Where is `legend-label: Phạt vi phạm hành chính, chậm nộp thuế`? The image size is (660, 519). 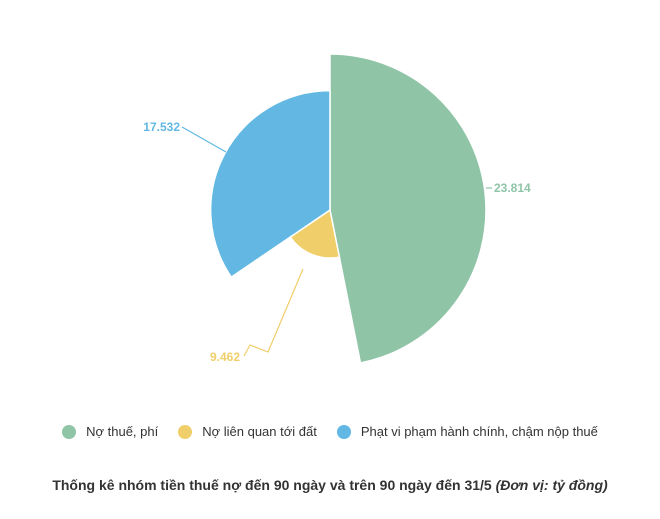 legend-label: Phạt vi phạm hành chính, chậm nộp thuế is located at coordinates (479, 431).